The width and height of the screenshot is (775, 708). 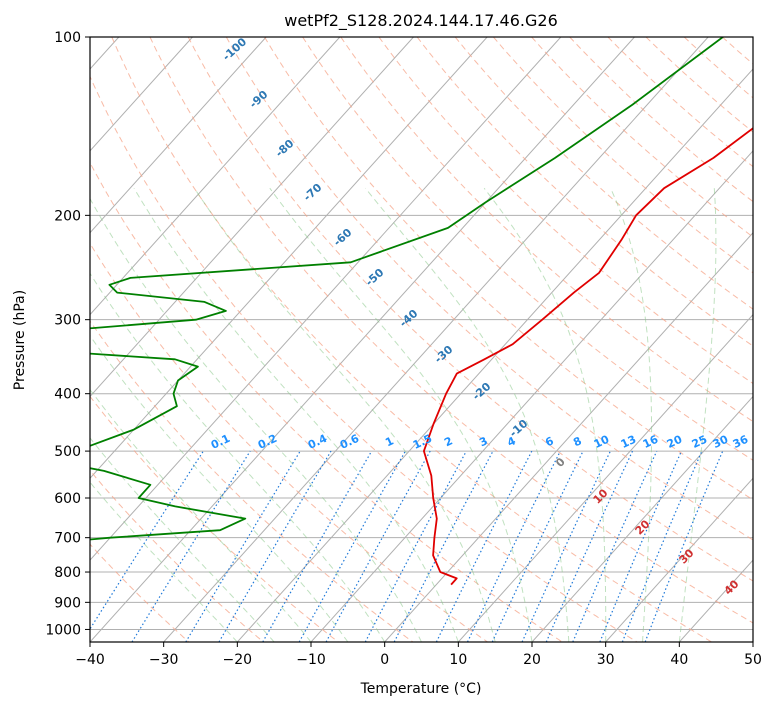 What do you see at coordinates (699, 442) in the screenshot?
I see `mixing-ratio-label: 25` at bounding box center [699, 442].